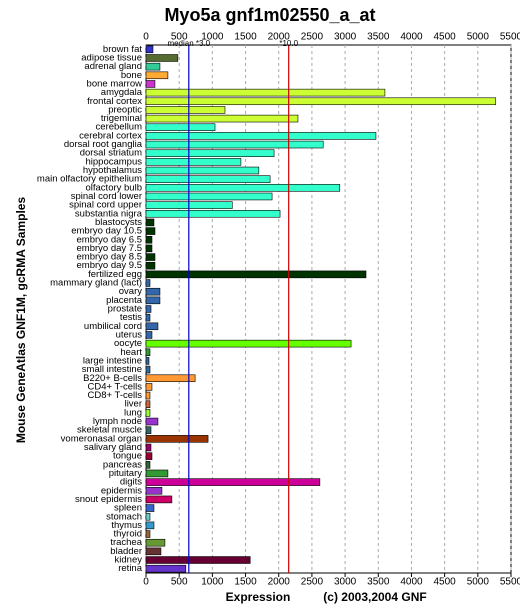 This screenshot has height=610, width=520. Describe the element at coordinates (118, 222) in the screenshot. I see `y-tick-label: blastocysts` at that location.